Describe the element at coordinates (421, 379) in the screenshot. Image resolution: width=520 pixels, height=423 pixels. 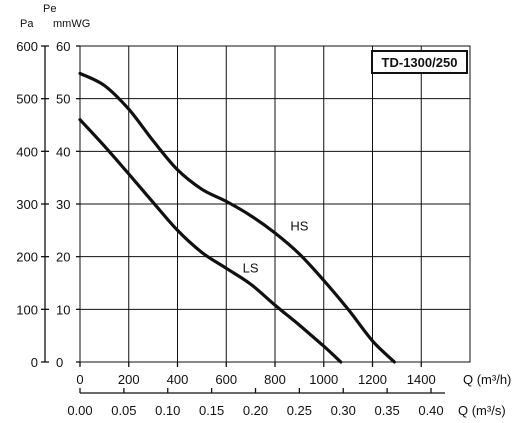
I see `m3h-tick-label: 1400` at that location.